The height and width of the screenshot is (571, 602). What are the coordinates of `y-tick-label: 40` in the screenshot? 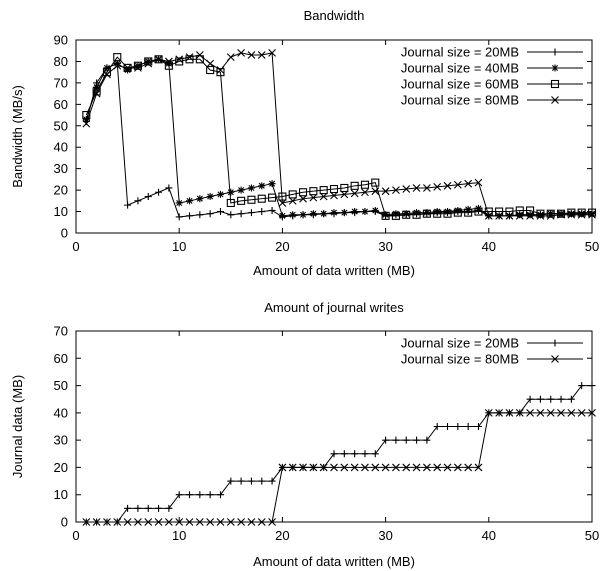 It's located at (61, 147).